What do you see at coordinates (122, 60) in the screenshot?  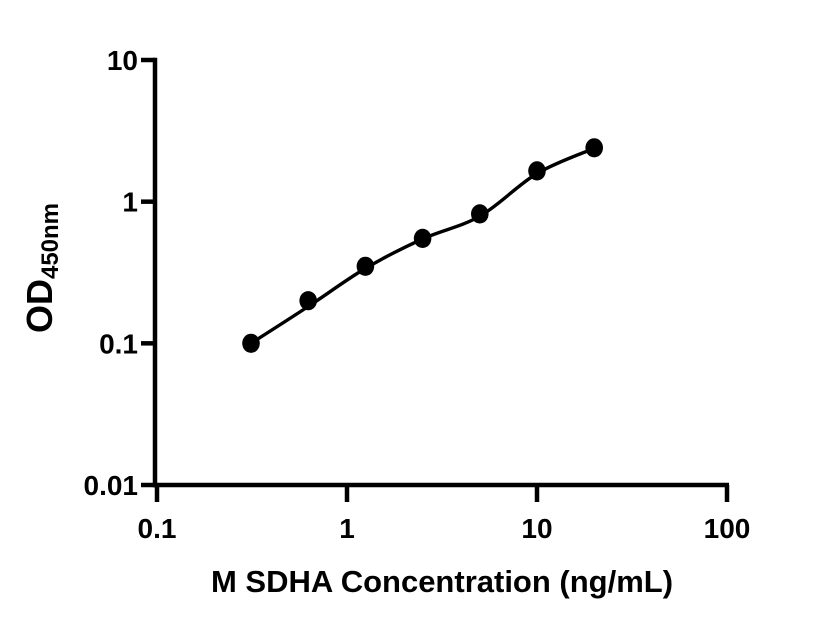 I see `y-tick-label: 10` at bounding box center [122, 60].